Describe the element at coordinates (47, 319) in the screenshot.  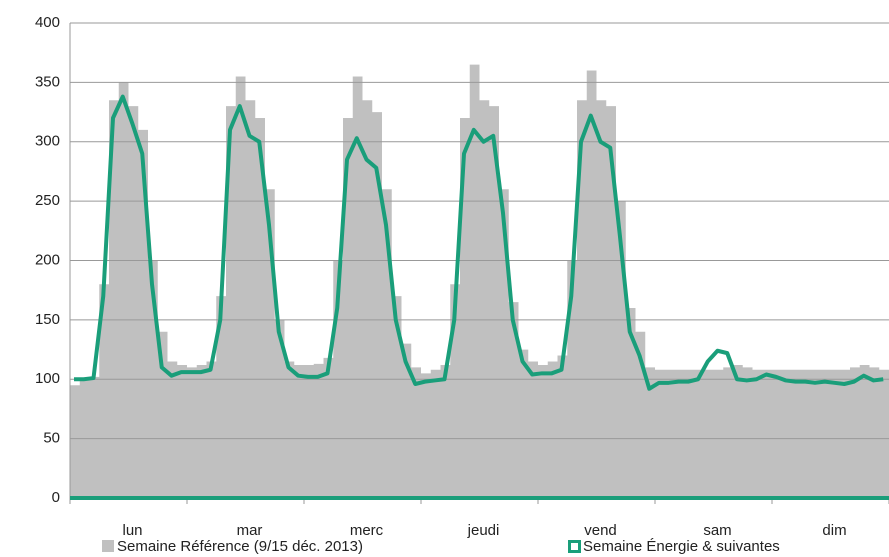
I see `y-tick-label: 150` at that location.